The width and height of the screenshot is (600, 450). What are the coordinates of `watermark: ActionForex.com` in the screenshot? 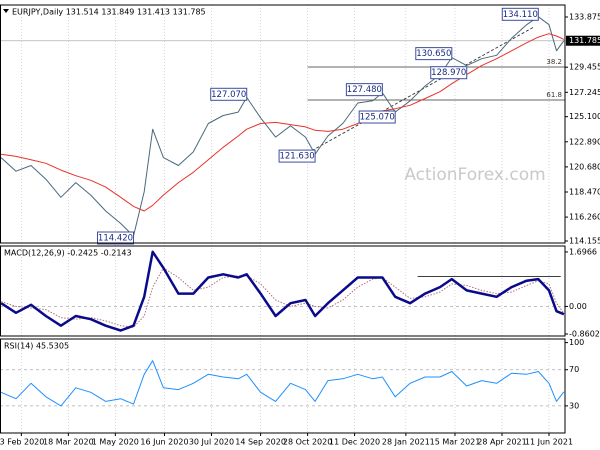 It's located at (474, 175).